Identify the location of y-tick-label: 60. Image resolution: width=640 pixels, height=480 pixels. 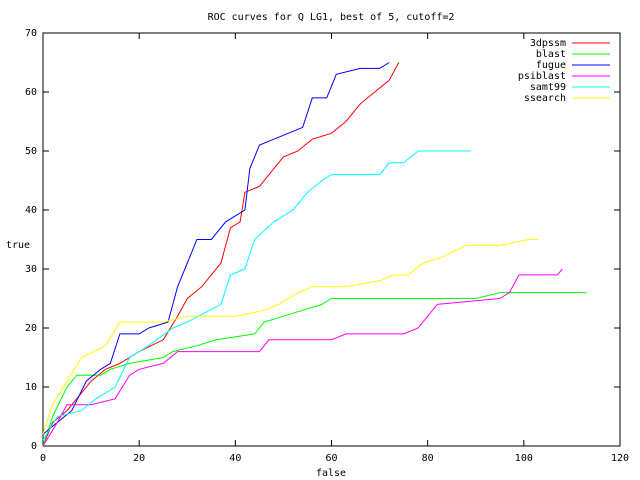
(31, 92).